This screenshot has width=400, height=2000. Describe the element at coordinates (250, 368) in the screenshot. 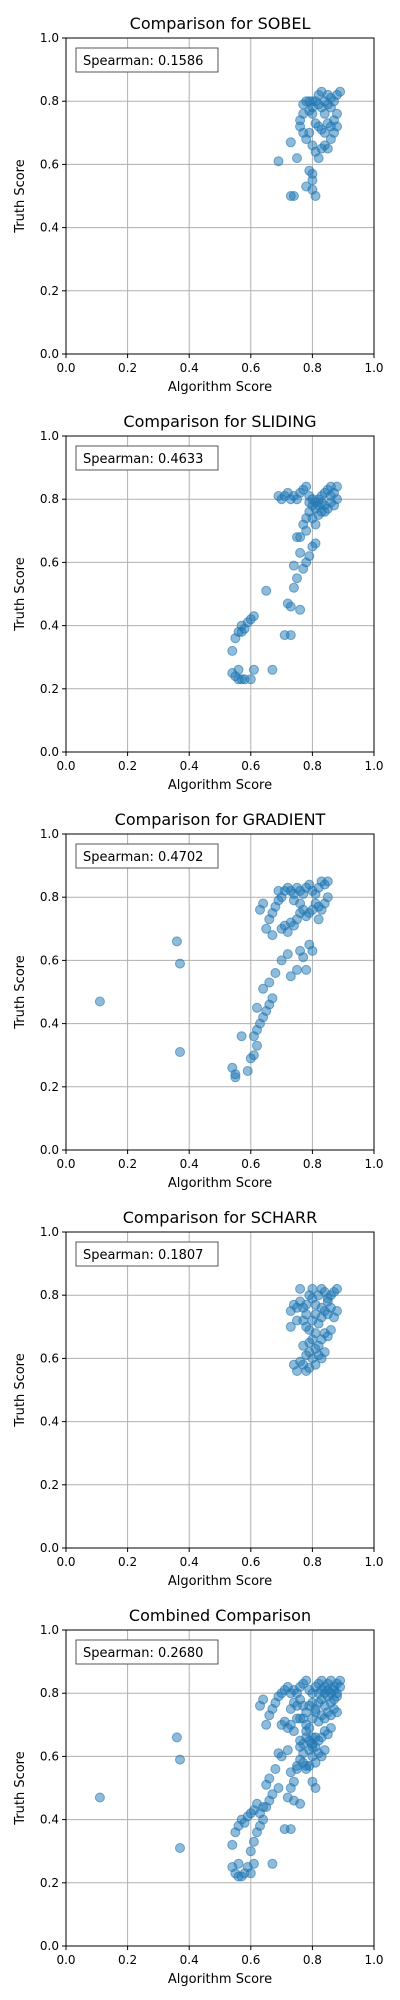

I see `chart-0-xtick-label-3: 0.6` at that location.